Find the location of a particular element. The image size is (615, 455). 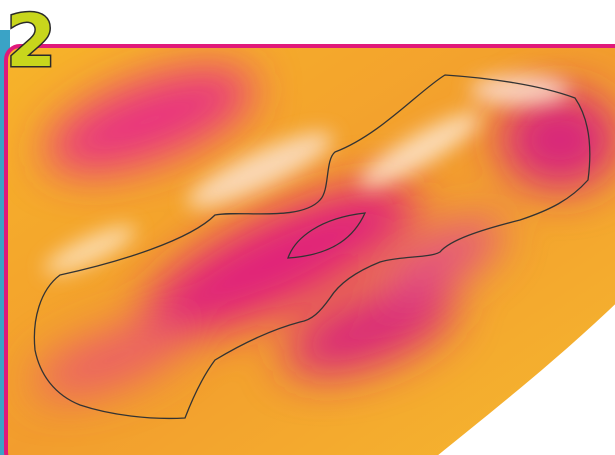

pattern-hole-outline is located at coordinates (327, 235).